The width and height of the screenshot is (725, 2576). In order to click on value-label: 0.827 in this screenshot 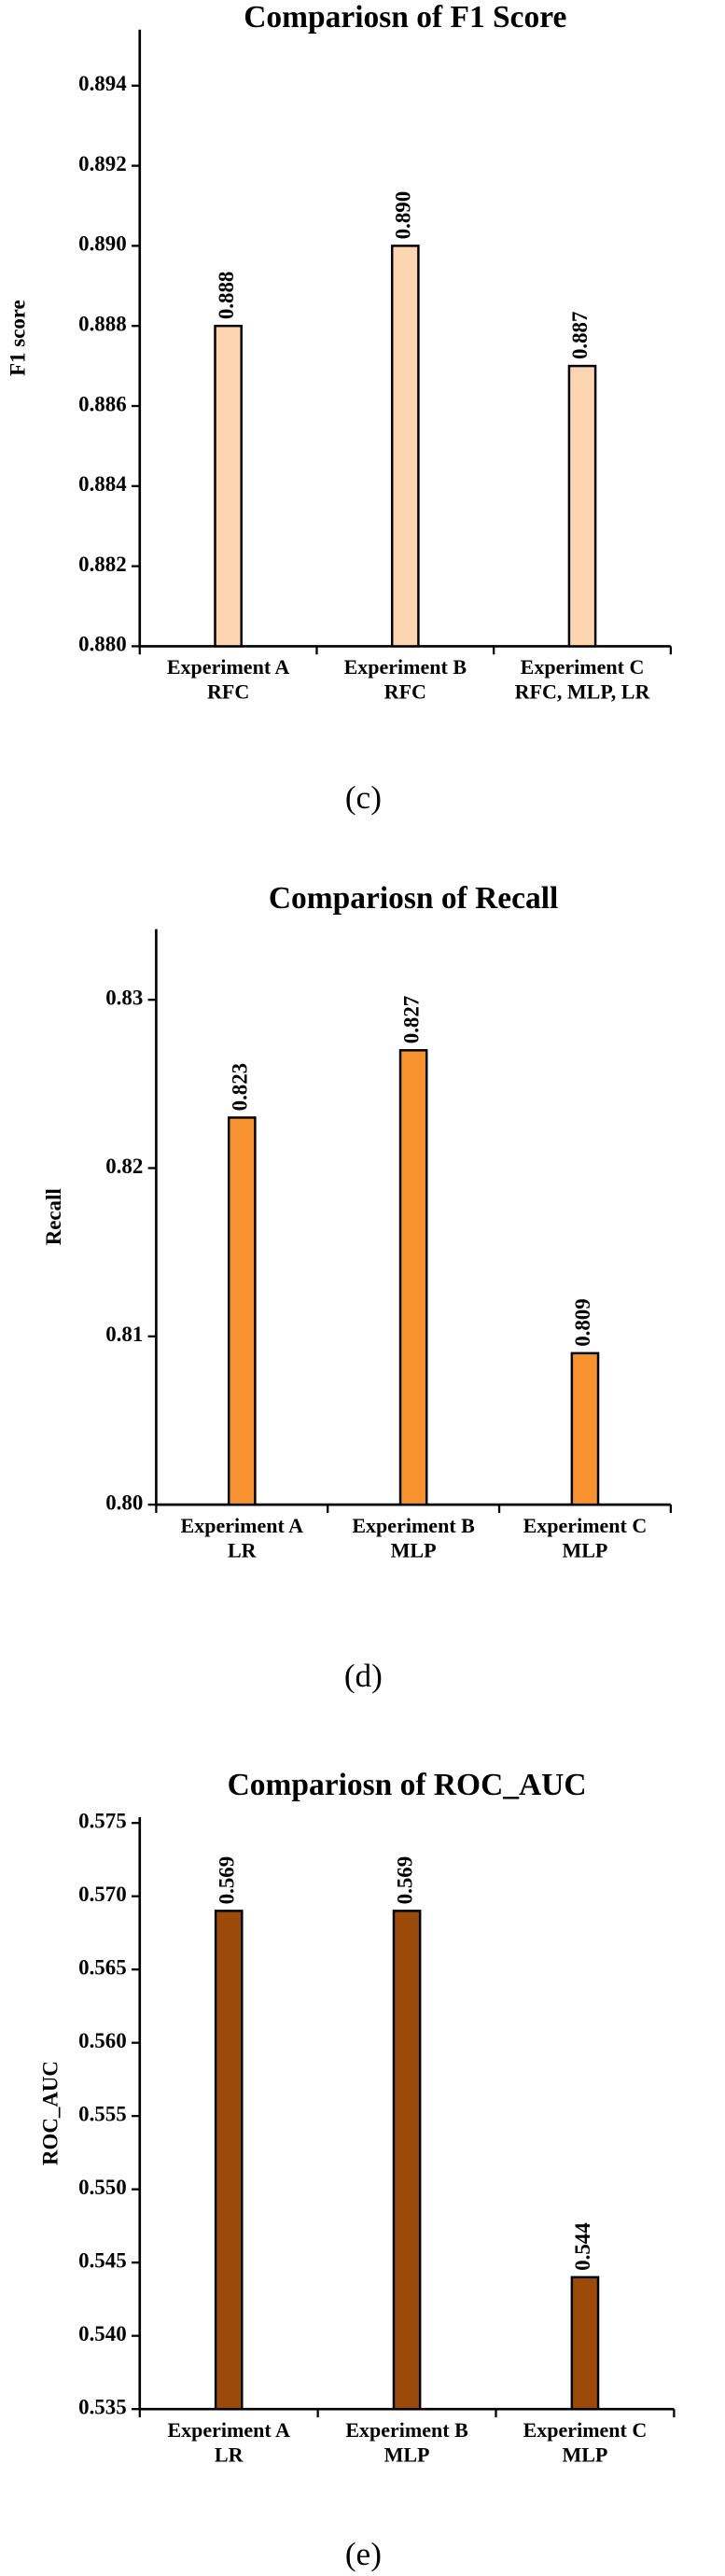, I will do `click(411, 1020)`.